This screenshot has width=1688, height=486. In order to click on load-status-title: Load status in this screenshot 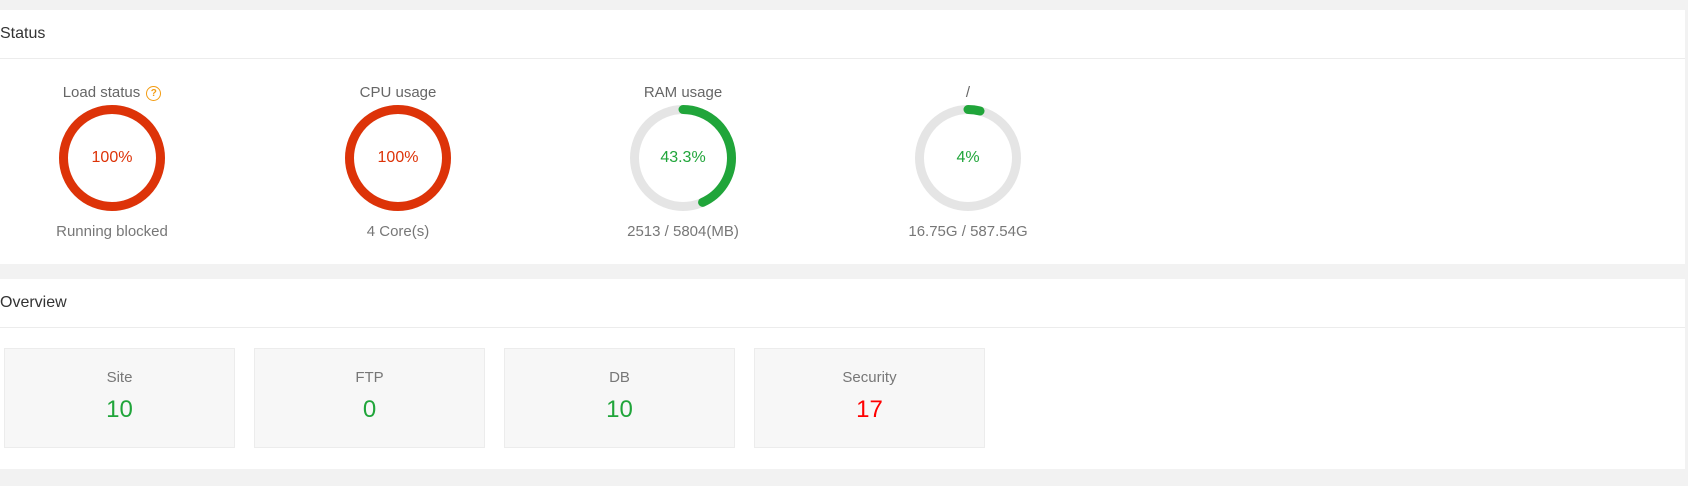, I will do `click(101, 92)`.